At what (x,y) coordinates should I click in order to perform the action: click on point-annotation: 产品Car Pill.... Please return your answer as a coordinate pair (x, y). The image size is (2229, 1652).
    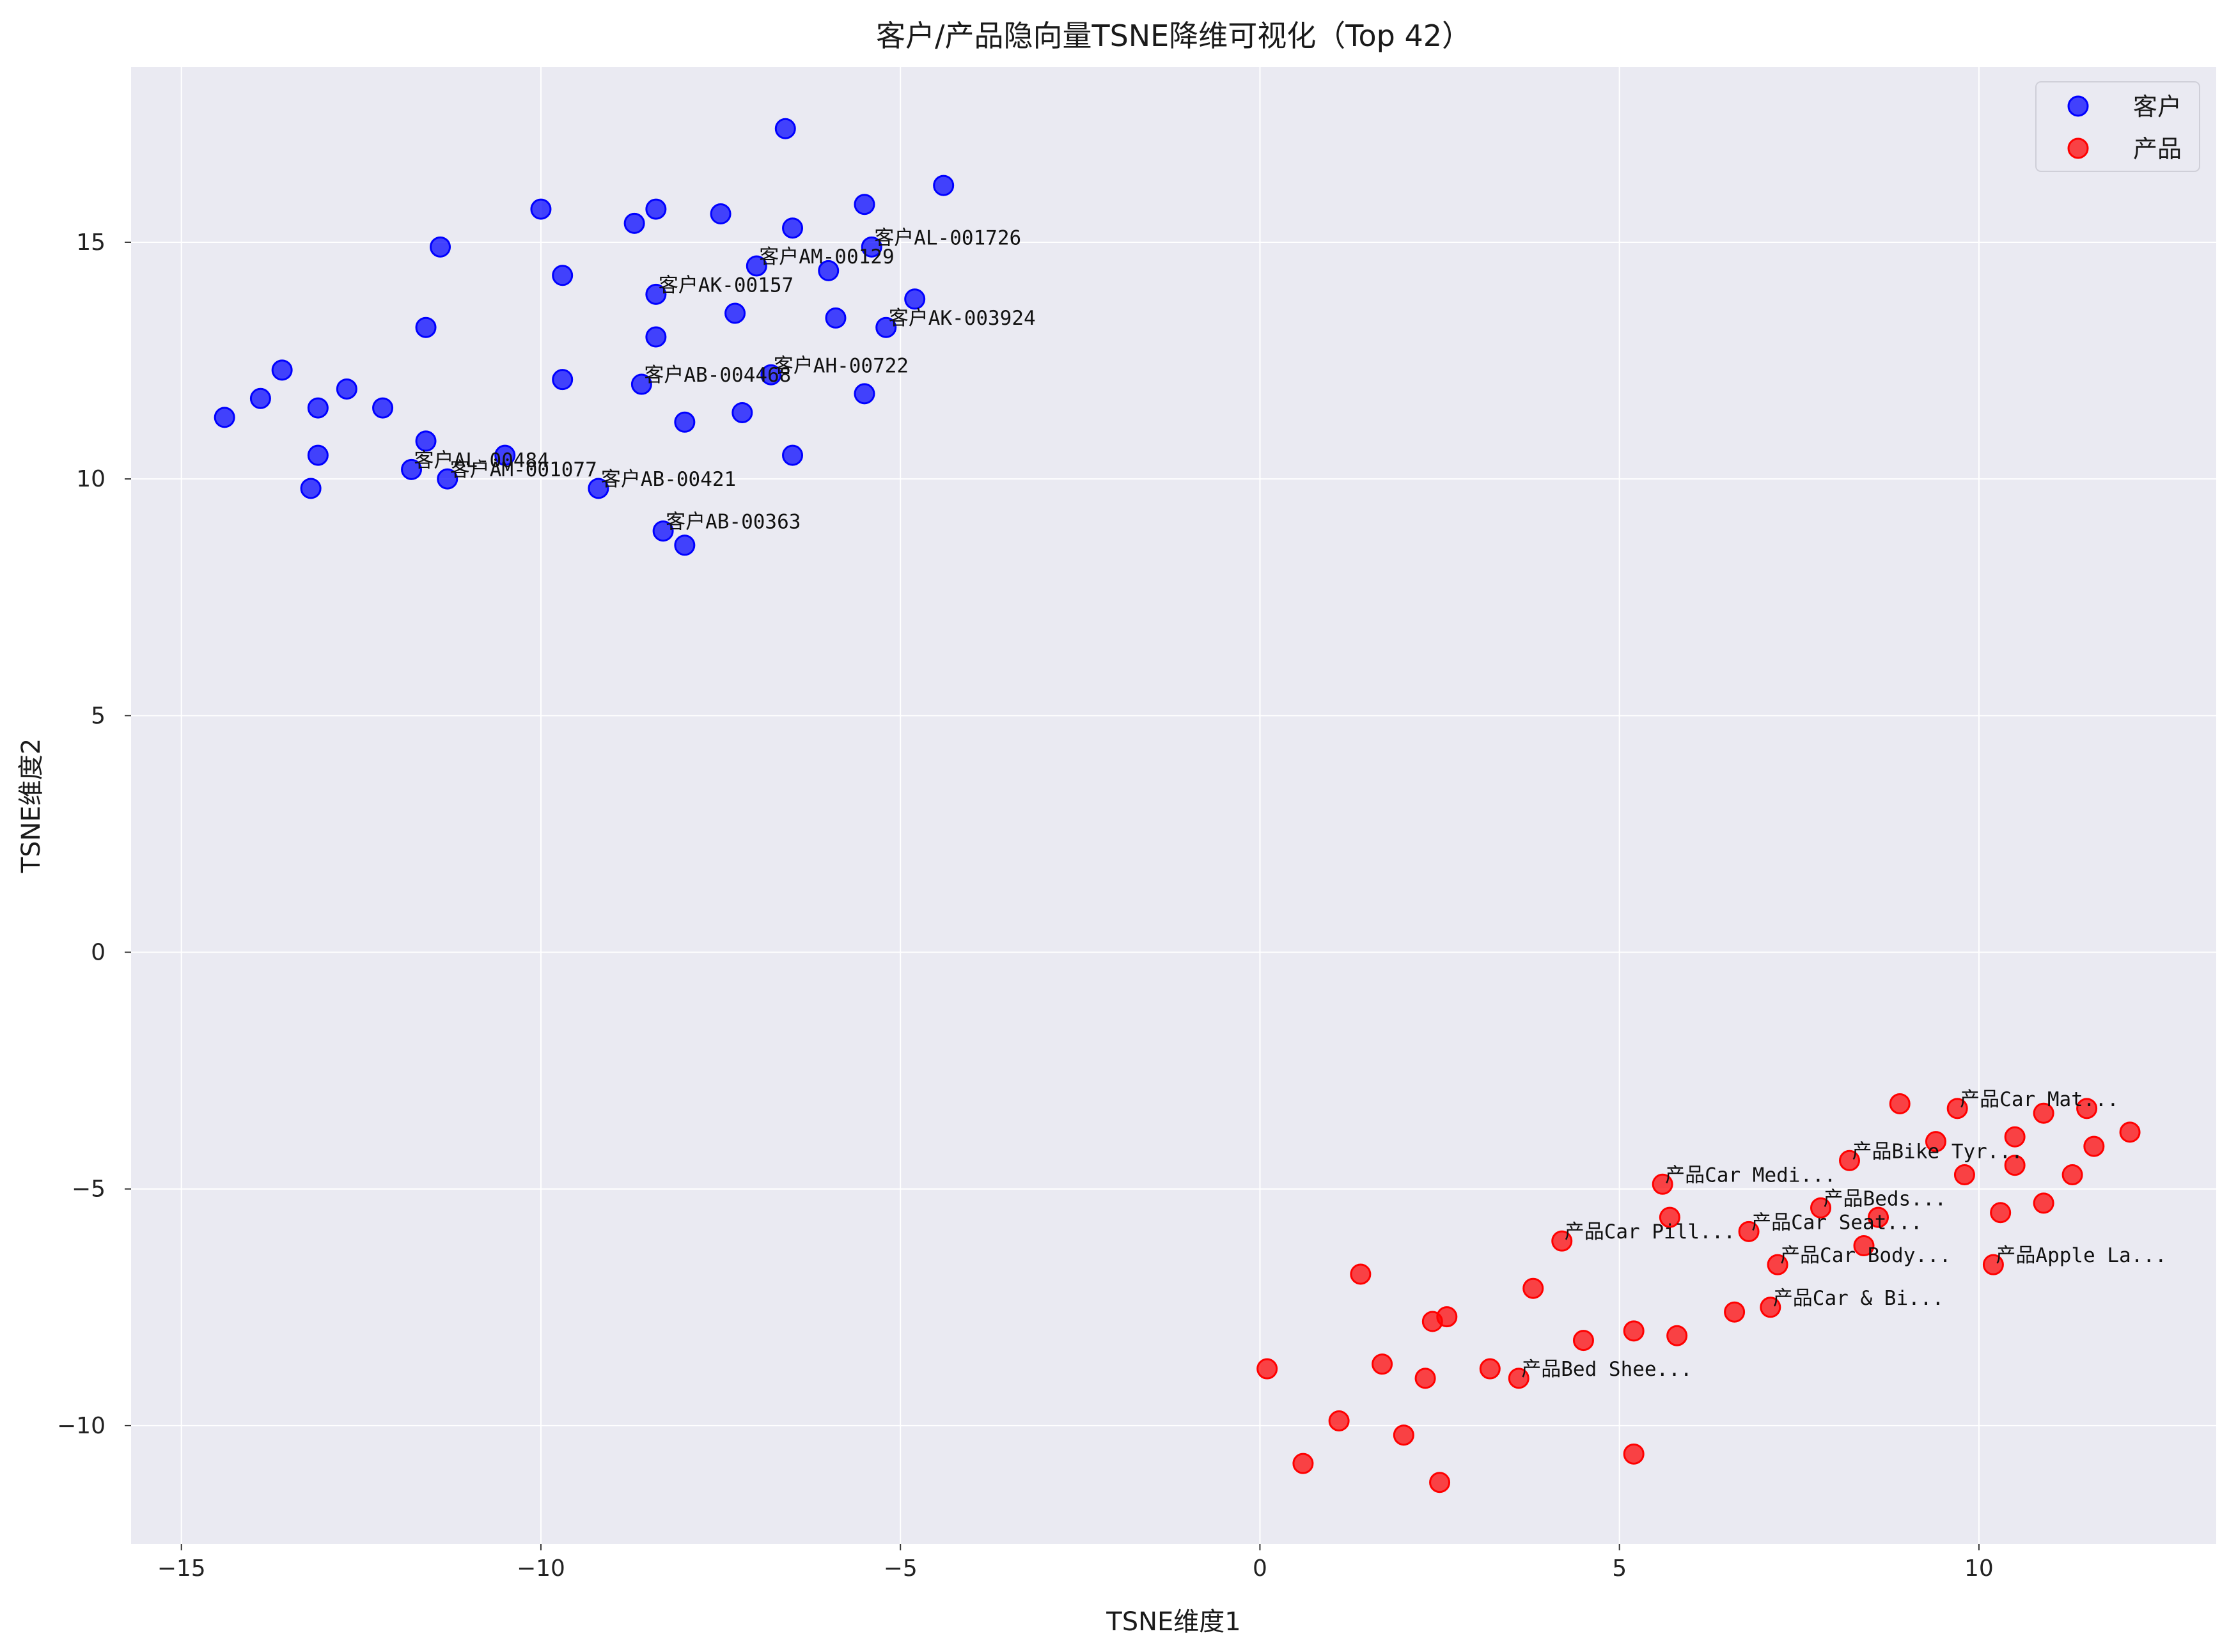
    Looking at the image, I should click on (1650, 1231).